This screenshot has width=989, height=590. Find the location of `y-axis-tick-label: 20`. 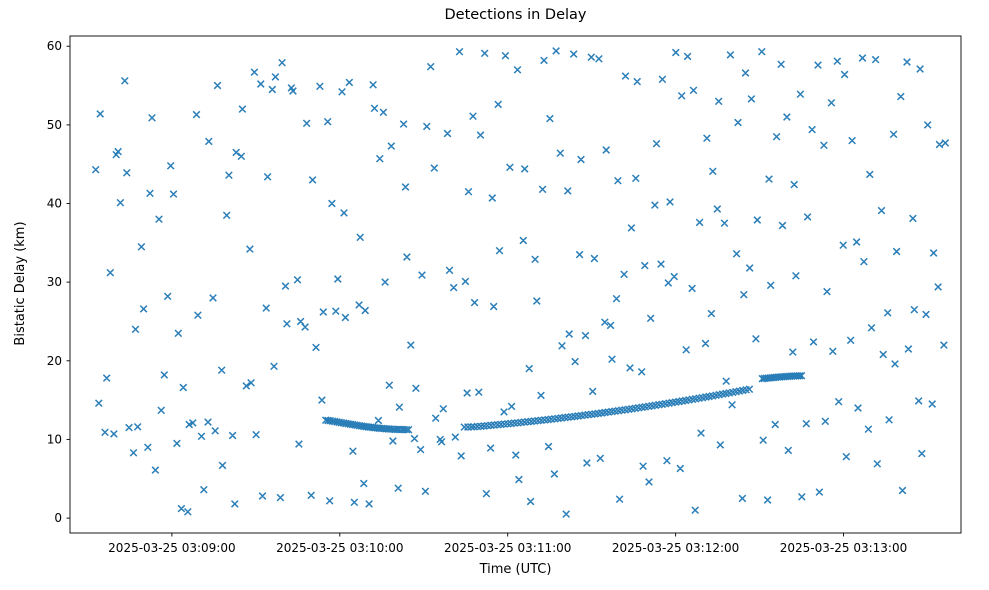

y-axis-tick-label: 20 is located at coordinates (54, 361).